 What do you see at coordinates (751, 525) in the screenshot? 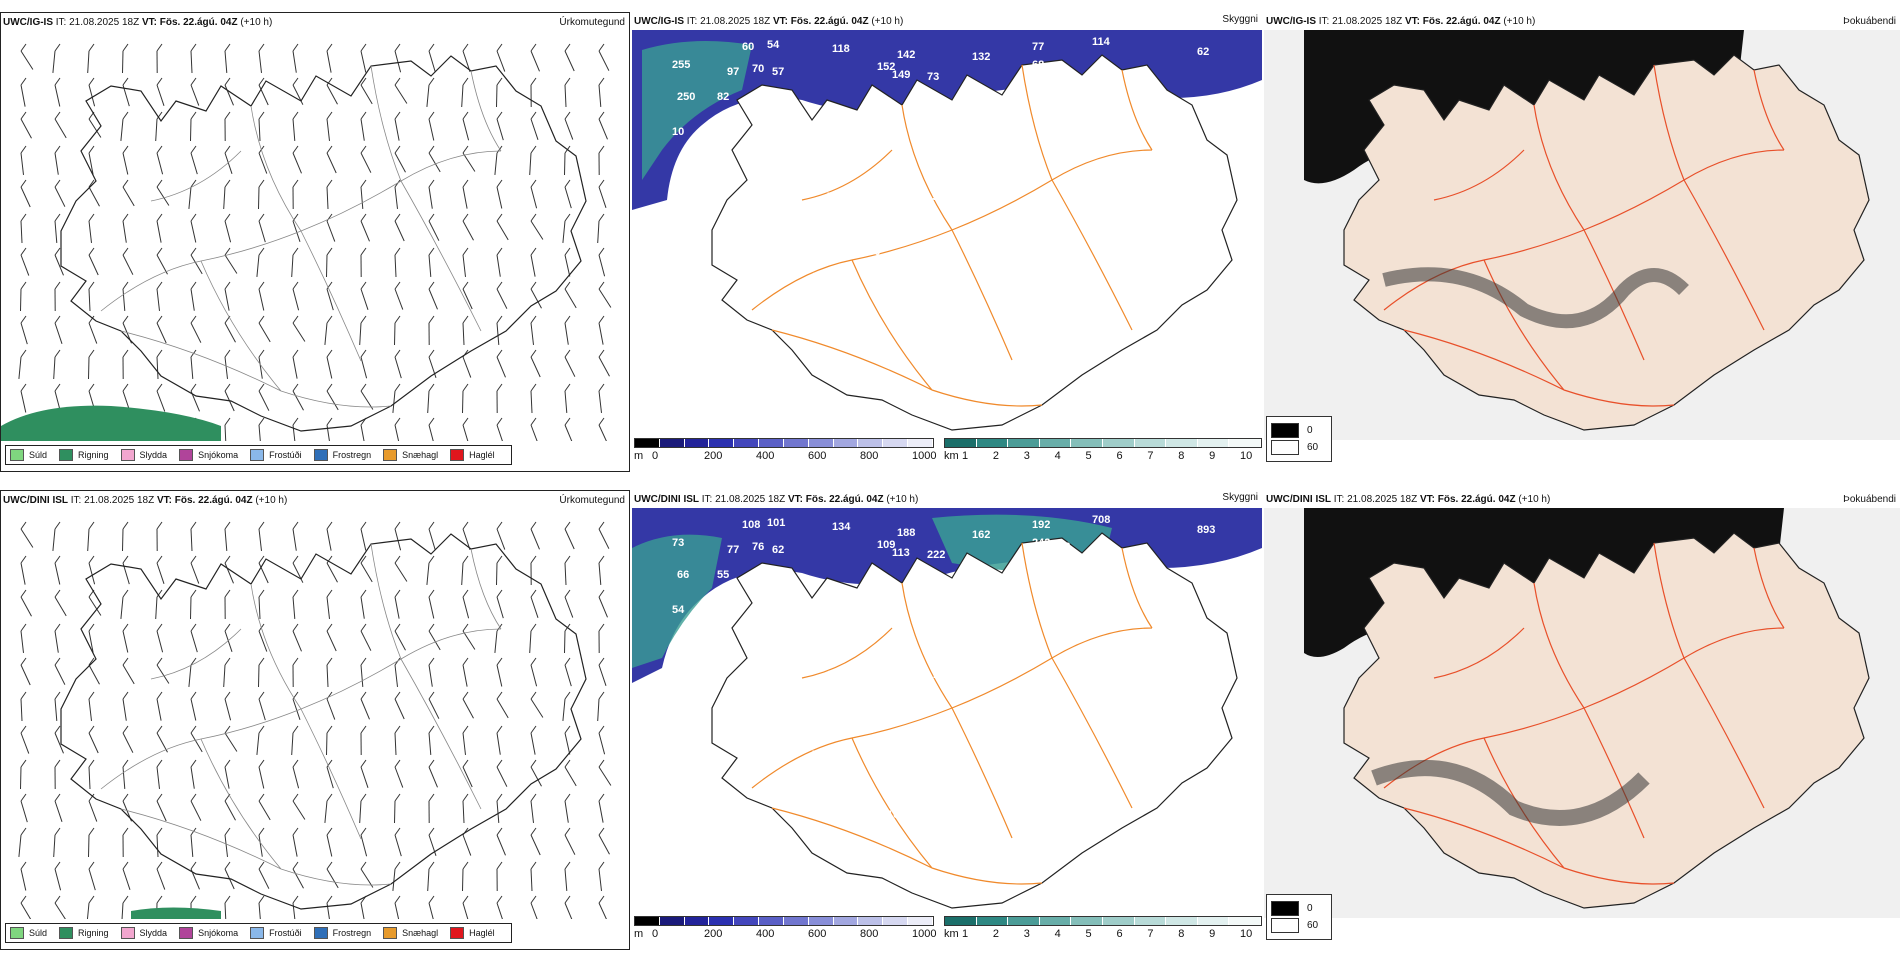
I see `value-label: 108` at bounding box center [751, 525].